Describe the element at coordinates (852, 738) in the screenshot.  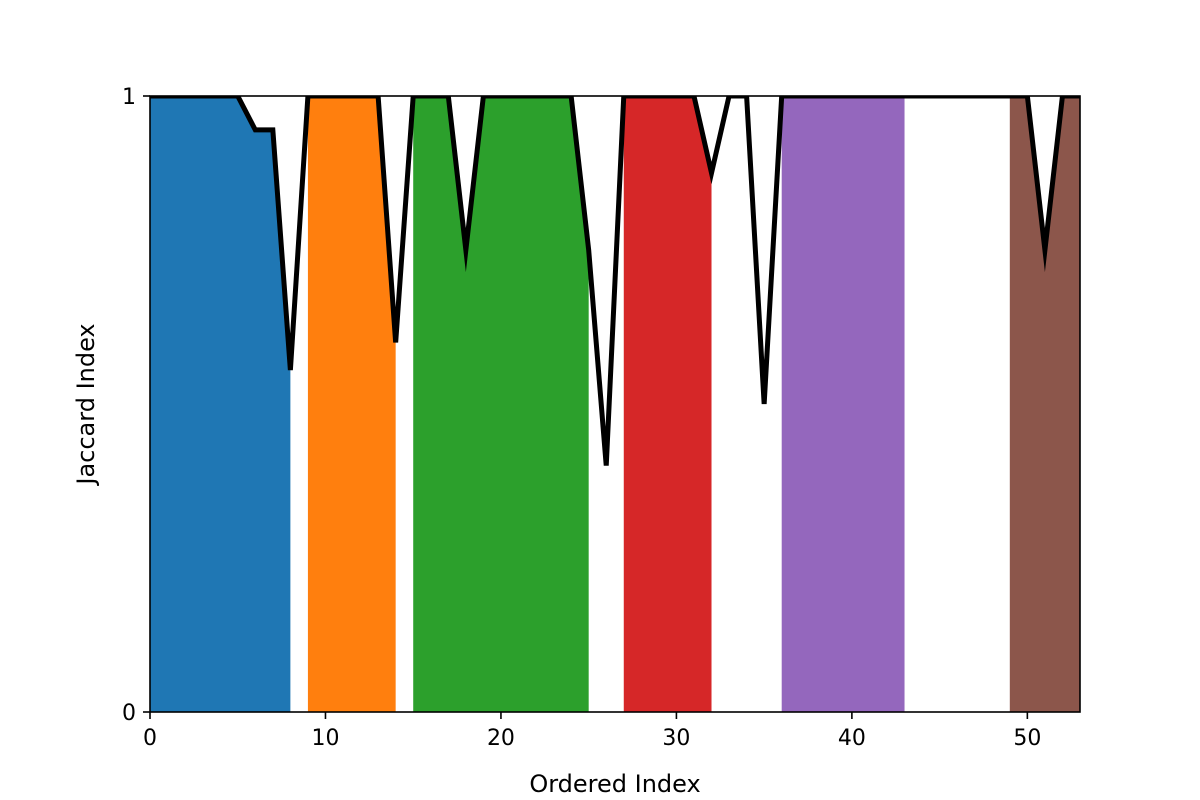
I see `x-tick-label: 40` at that location.